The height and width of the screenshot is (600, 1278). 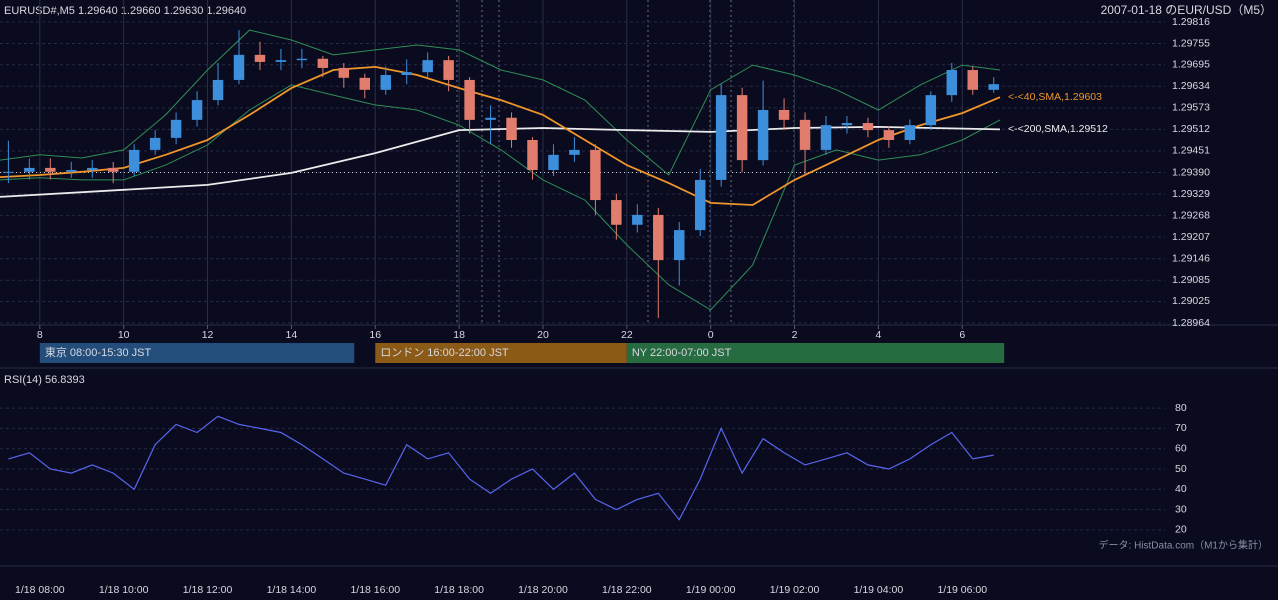 What do you see at coordinates (543, 335) in the screenshot?
I see `x-tick-label: 20` at bounding box center [543, 335].